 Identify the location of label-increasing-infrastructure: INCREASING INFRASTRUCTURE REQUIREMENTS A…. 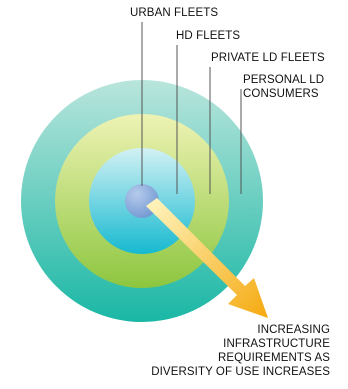
(240, 351).